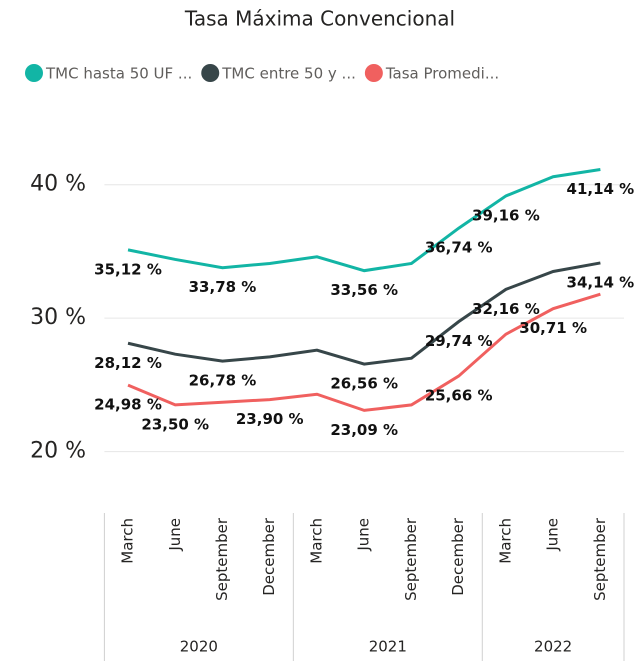 This screenshot has width=639, height=661. Describe the element at coordinates (364, 430) in the screenshot. I see `data-label: 23,09 %` at that location.